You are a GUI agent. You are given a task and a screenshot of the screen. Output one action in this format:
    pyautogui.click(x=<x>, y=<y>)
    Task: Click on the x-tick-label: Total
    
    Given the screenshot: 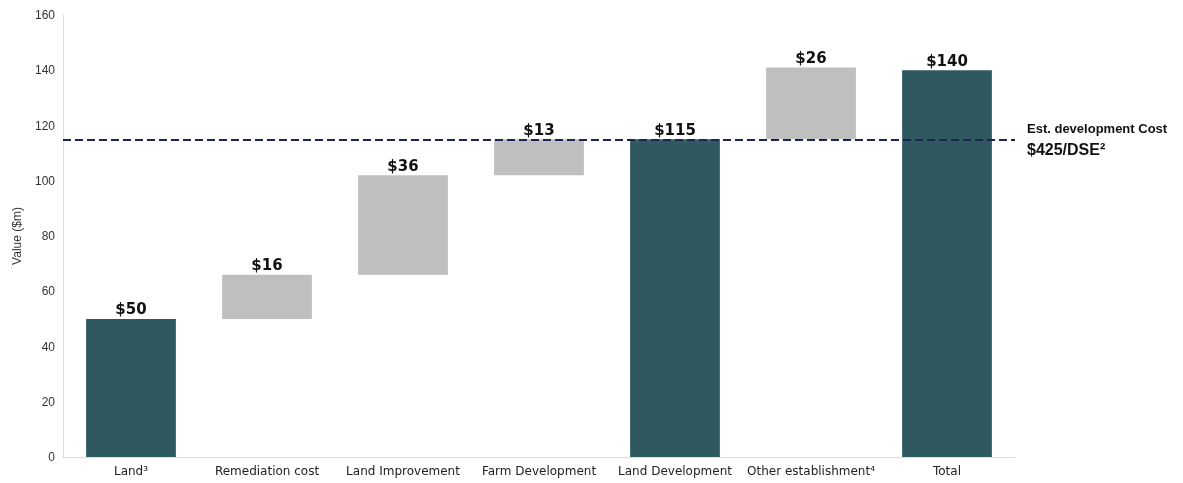 What is the action you would take?
    pyautogui.click(x=946, y=471)
    